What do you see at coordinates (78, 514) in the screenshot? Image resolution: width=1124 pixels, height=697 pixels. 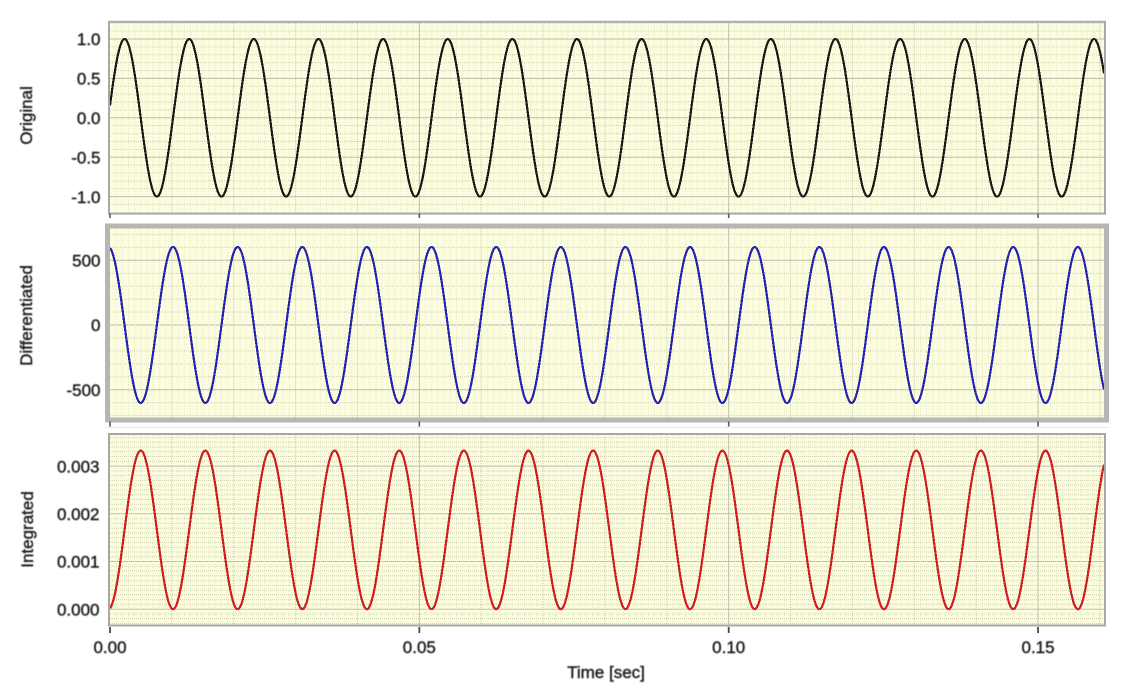 I see `svg-text: 0.002` at bounding box center [78, 514].